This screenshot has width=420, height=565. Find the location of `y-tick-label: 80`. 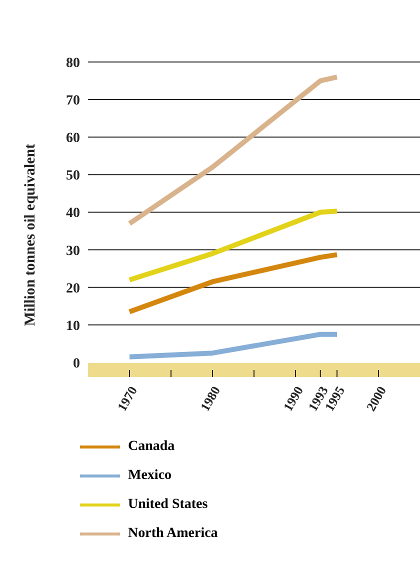

y-tick-label: 80 is located at coordinates (73, 63).